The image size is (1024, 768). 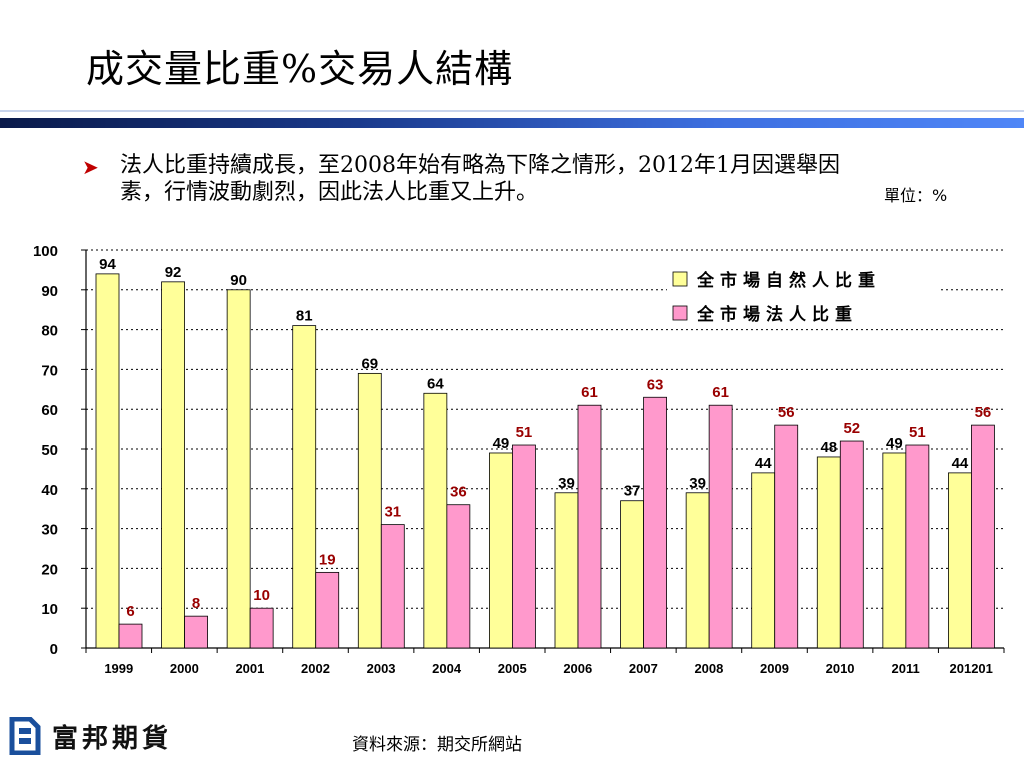 What do you see at coordinates (238, 280) in the screenshot?
I see `data-label-natural: 90` at bounding box center [238, 280].